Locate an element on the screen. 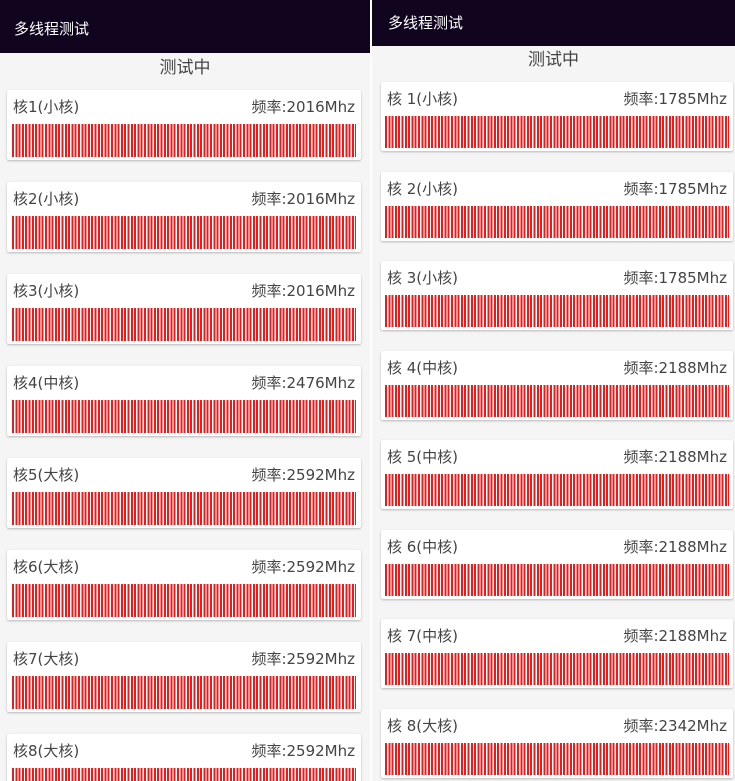 The width and height of the screenshot is (735, 781). core-card: 核 5(中核) 频率:2188Mhz is located at coordinates (557, 474).